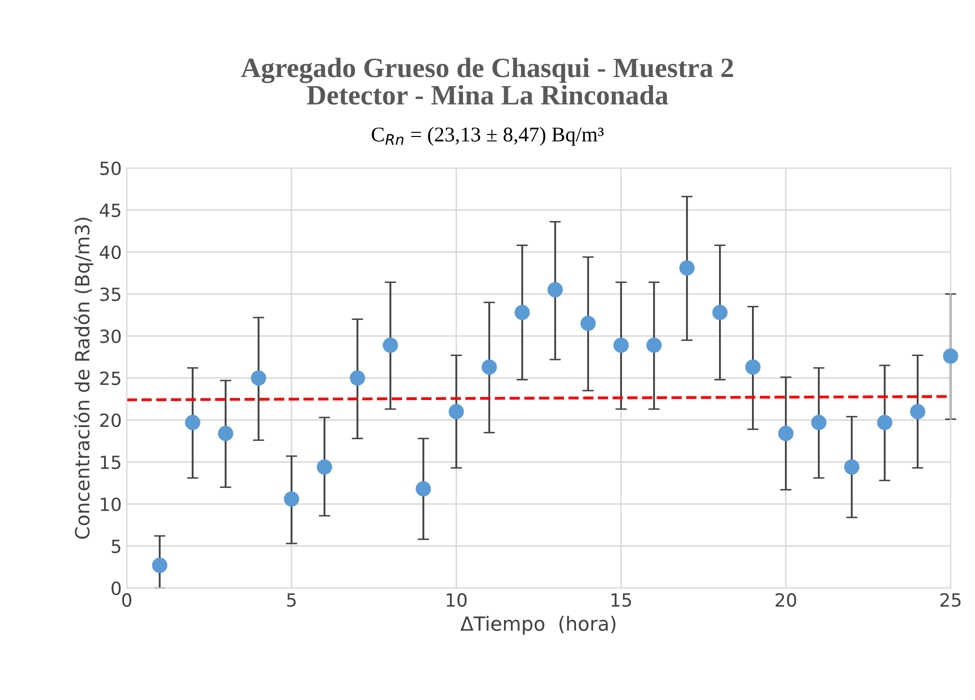 This screenshot has width=975, height=700. Describe the element at coordinates (621, 600) in the screenshot. I see `x-tick-label: 15` at that location.